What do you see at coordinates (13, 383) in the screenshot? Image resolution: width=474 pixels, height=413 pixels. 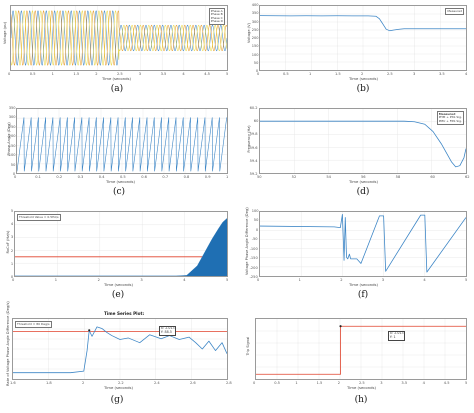 I see `x-tick-label: 1.6` at bounding box center [13, 383].